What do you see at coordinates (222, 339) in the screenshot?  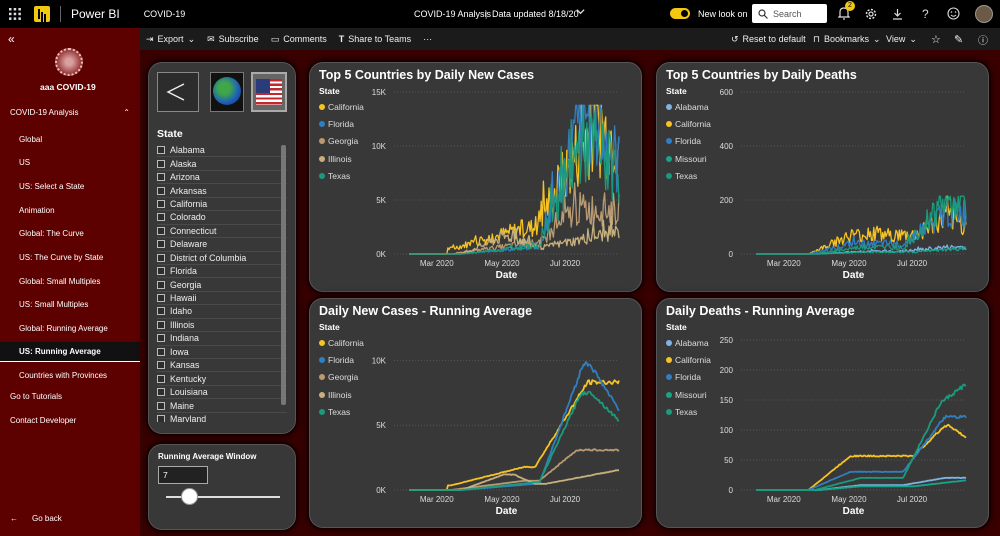 I see `slicer-item-indiana: Indiana` at bounding box center [222, 339].